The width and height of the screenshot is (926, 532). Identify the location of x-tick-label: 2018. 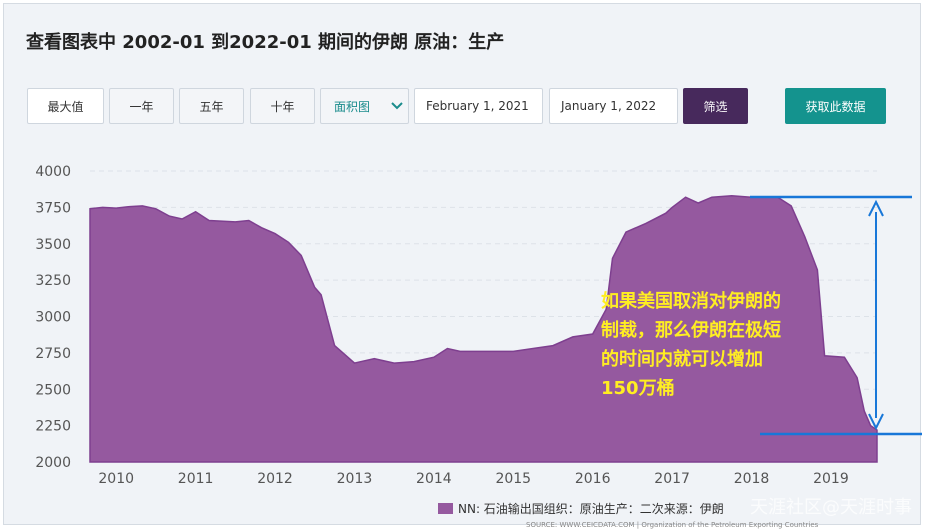
(752, 479).